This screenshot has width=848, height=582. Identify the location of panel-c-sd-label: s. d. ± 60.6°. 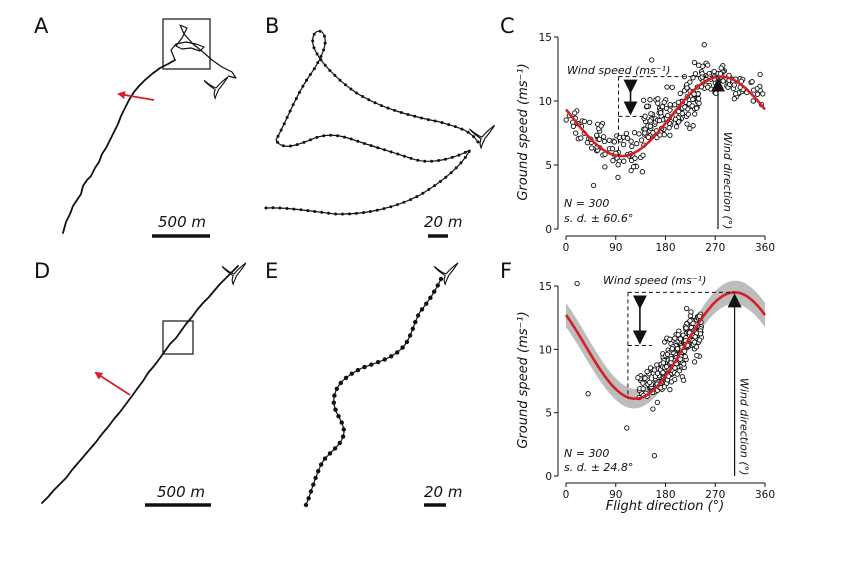
(598, 218).